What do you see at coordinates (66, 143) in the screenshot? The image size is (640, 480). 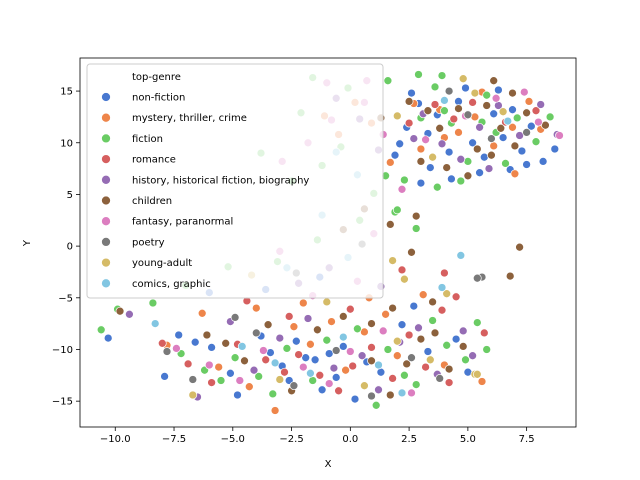 I see `y-tick-label: 10` at bounding box center [66, 143].